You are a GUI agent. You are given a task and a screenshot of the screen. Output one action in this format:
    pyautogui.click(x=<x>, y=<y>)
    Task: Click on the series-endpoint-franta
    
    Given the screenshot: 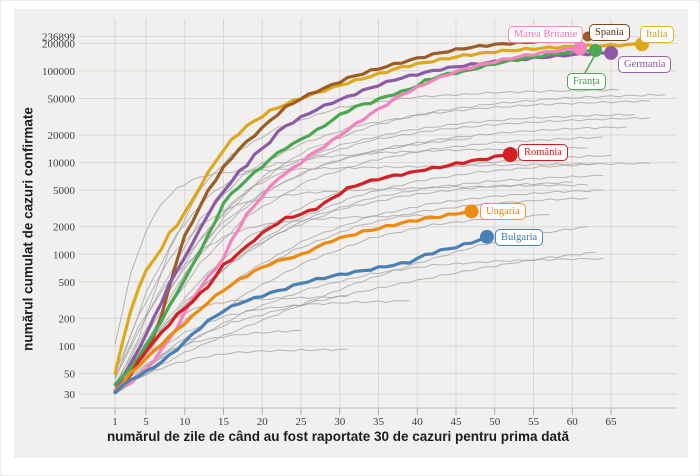 What is the action you would take?
    pyautogui.click(x=595, y=50)
    